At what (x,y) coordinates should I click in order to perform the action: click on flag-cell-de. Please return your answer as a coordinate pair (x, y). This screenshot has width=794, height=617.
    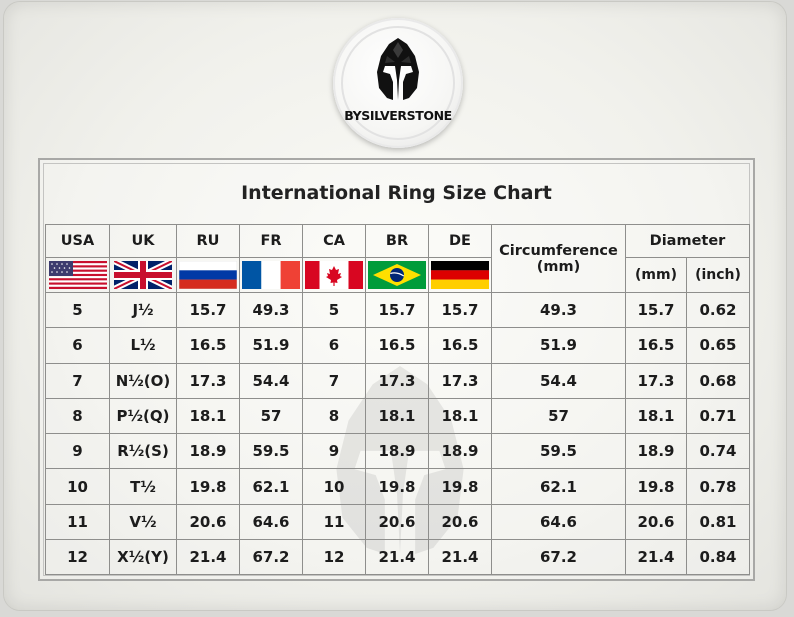
    Looking at the image, I should click on (460, 275).